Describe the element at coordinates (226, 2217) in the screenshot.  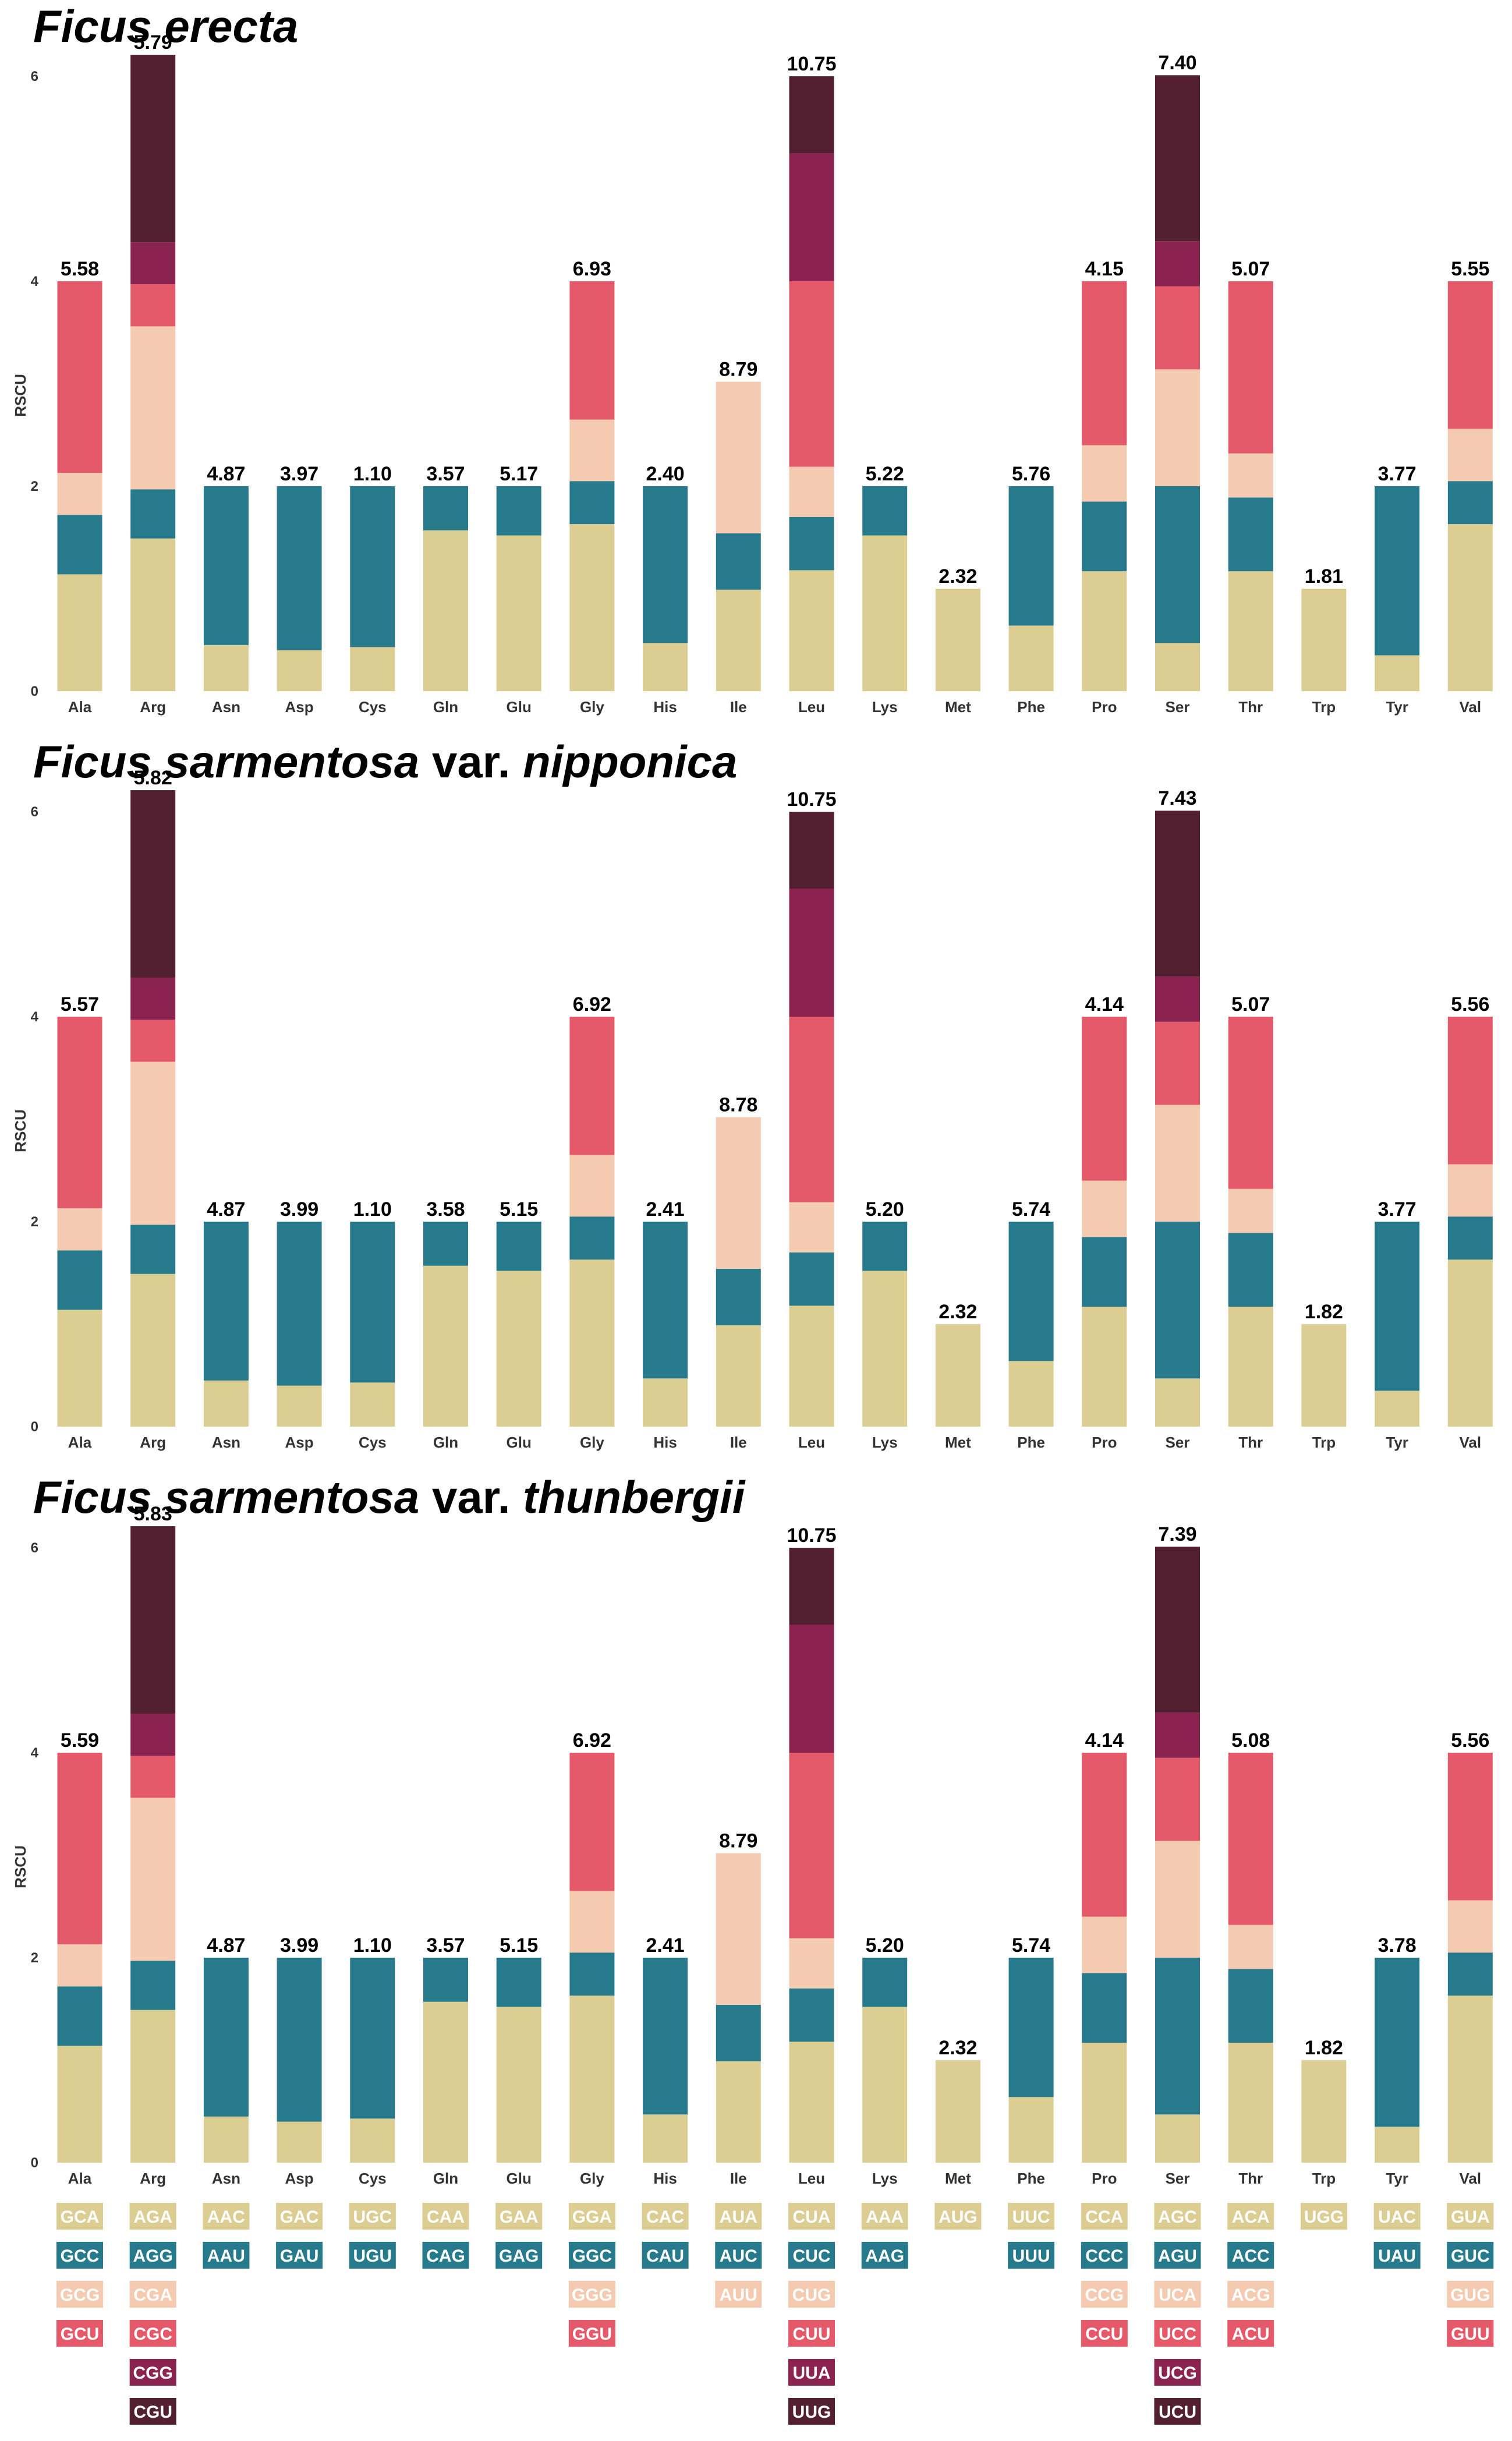
I see `codon-label-AAC: AAC` at that location.